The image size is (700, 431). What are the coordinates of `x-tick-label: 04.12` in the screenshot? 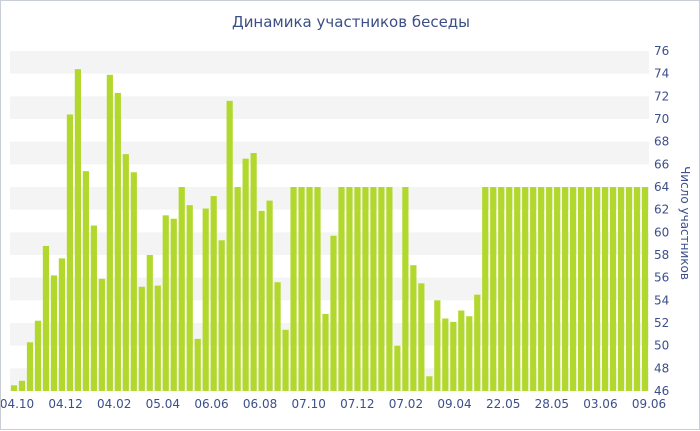 It's located at (65, 404).